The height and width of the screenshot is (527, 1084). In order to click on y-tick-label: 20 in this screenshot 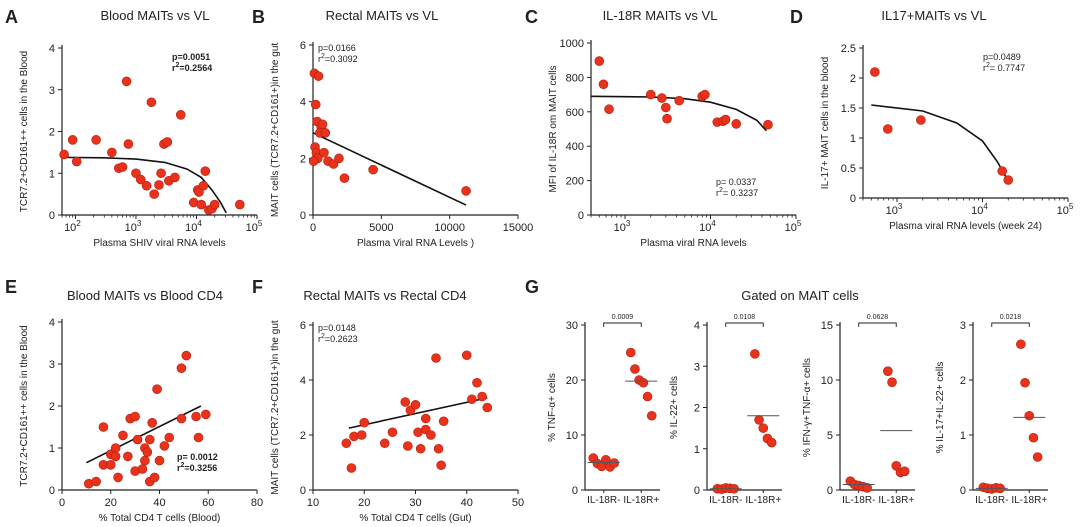, I will do `click(572, 381)`.